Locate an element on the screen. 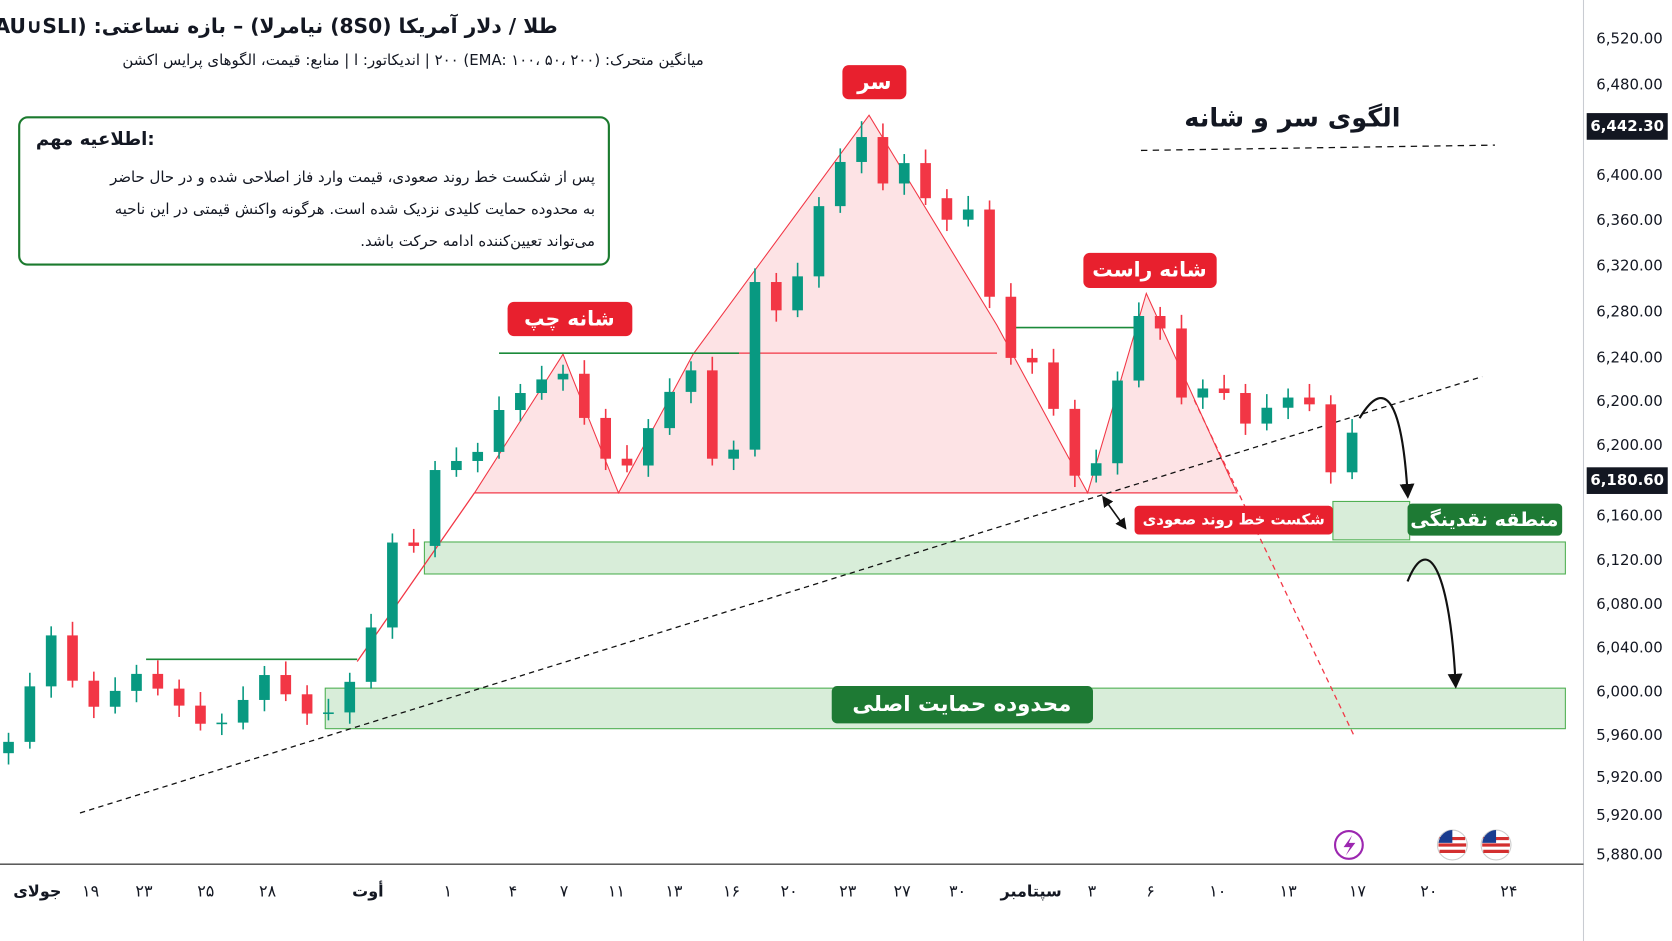 This screenshot has height=941, width=1672. y-tick-label: 6,480.00 is located at coordinates (1629, 84).